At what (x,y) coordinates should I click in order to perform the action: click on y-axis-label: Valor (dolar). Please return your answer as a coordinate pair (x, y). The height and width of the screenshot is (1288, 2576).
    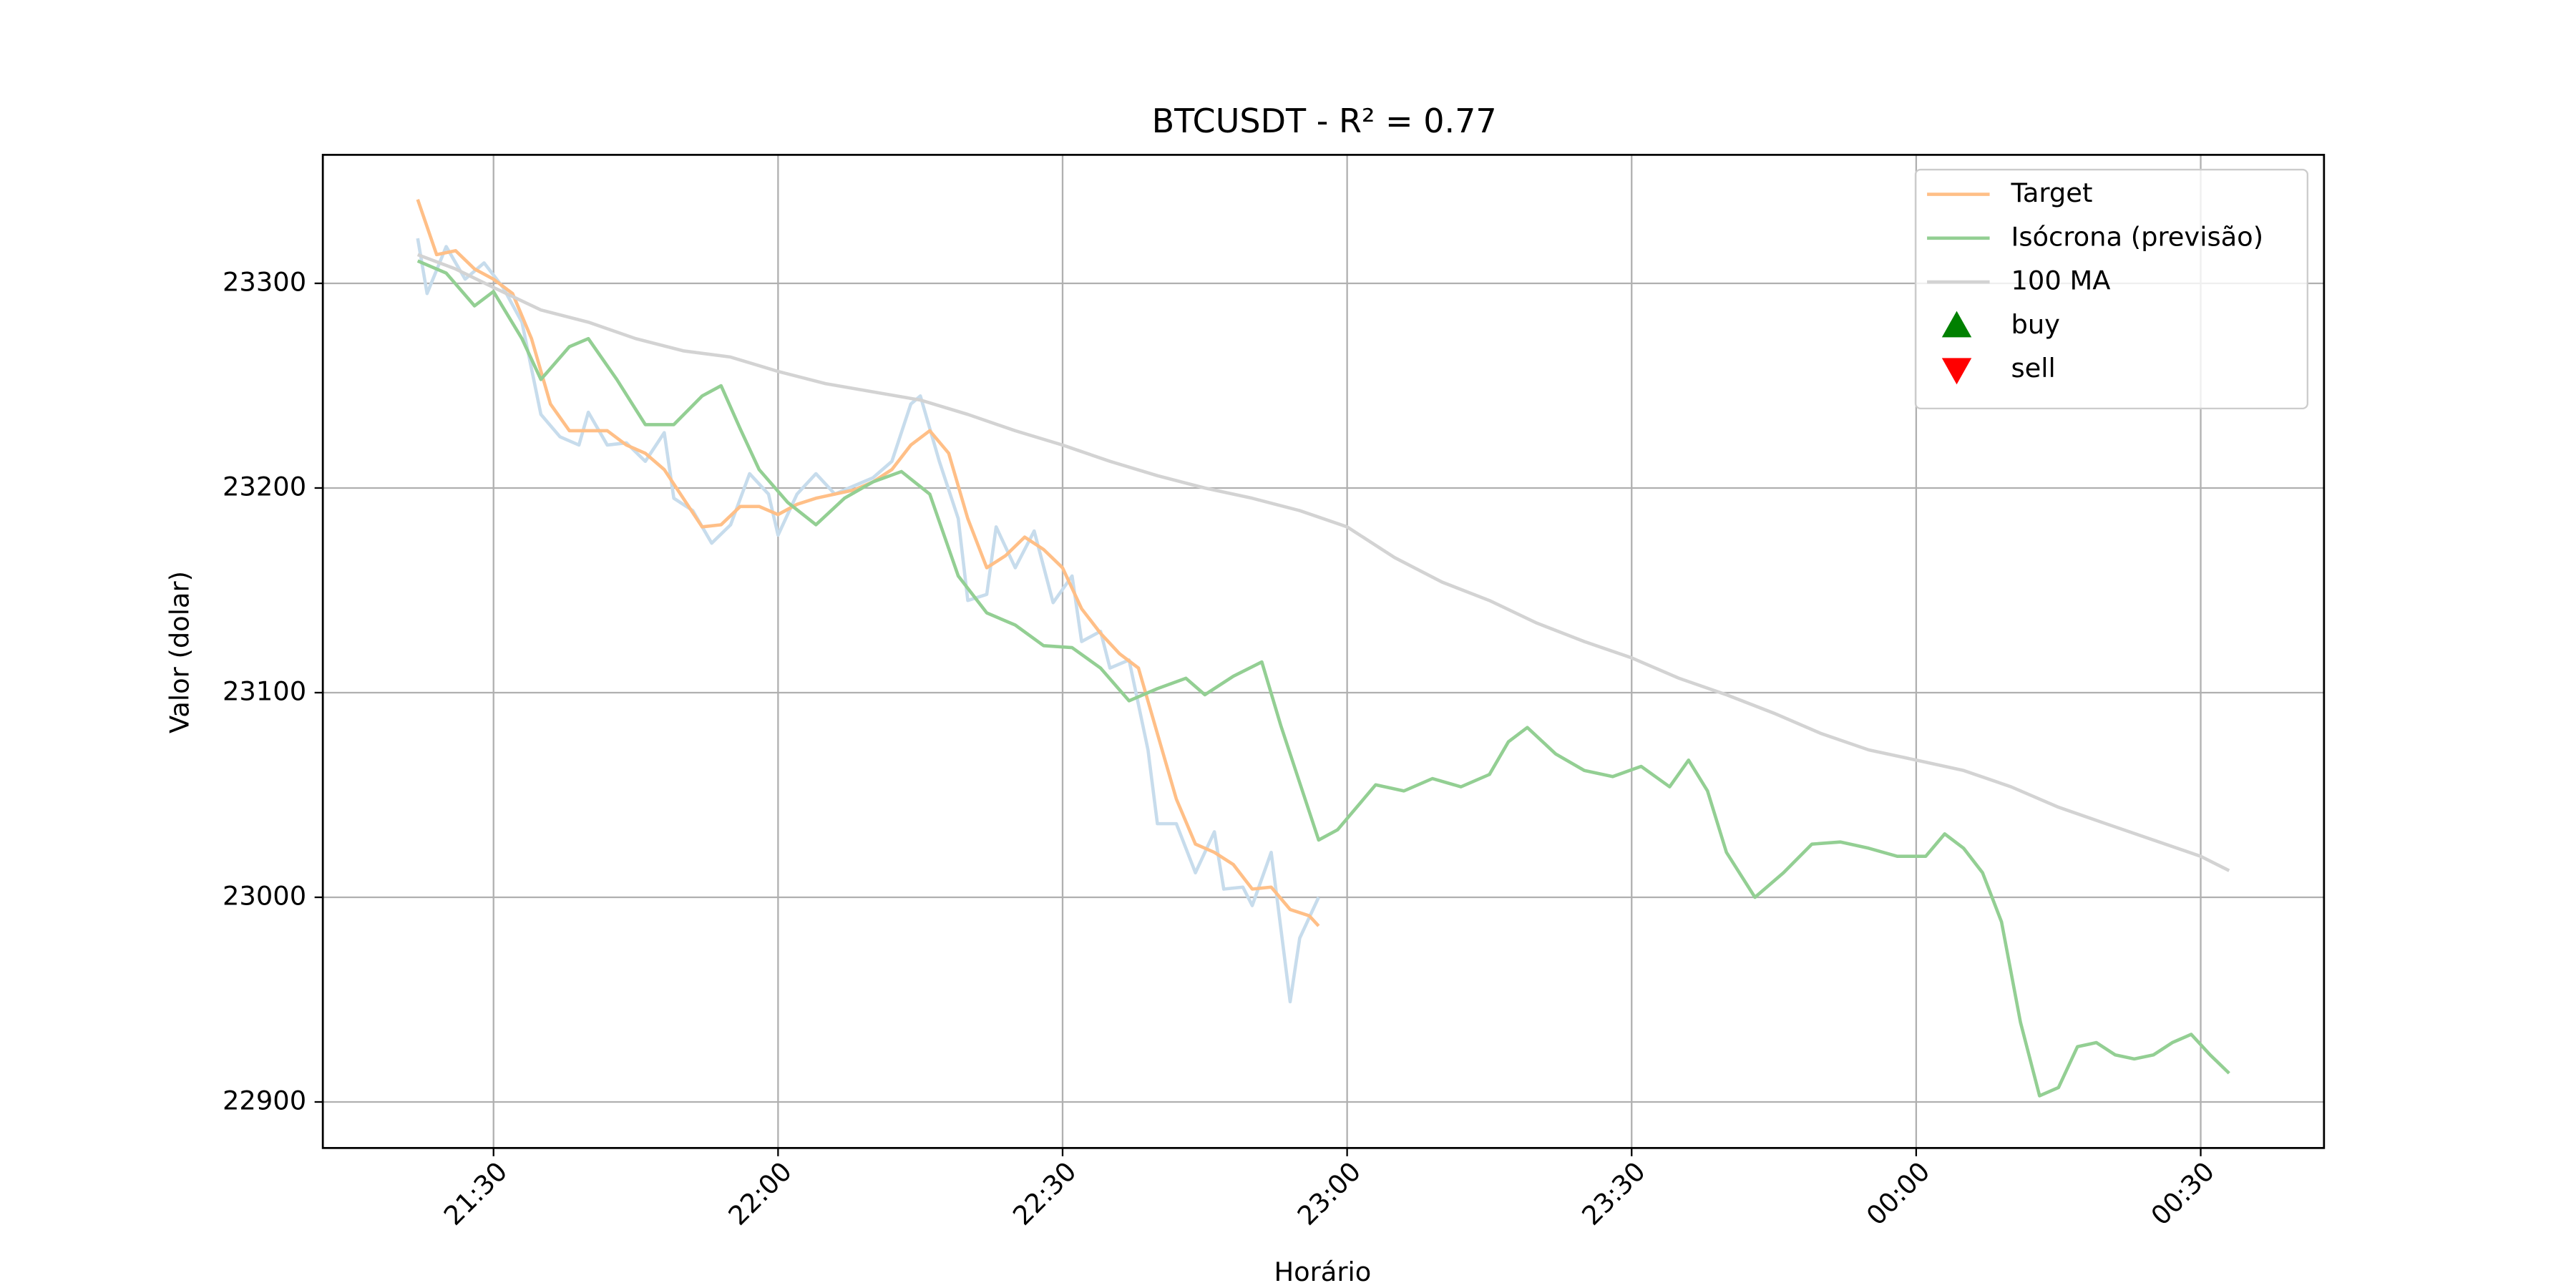
    Looking at the image, I should click on (180, 652).